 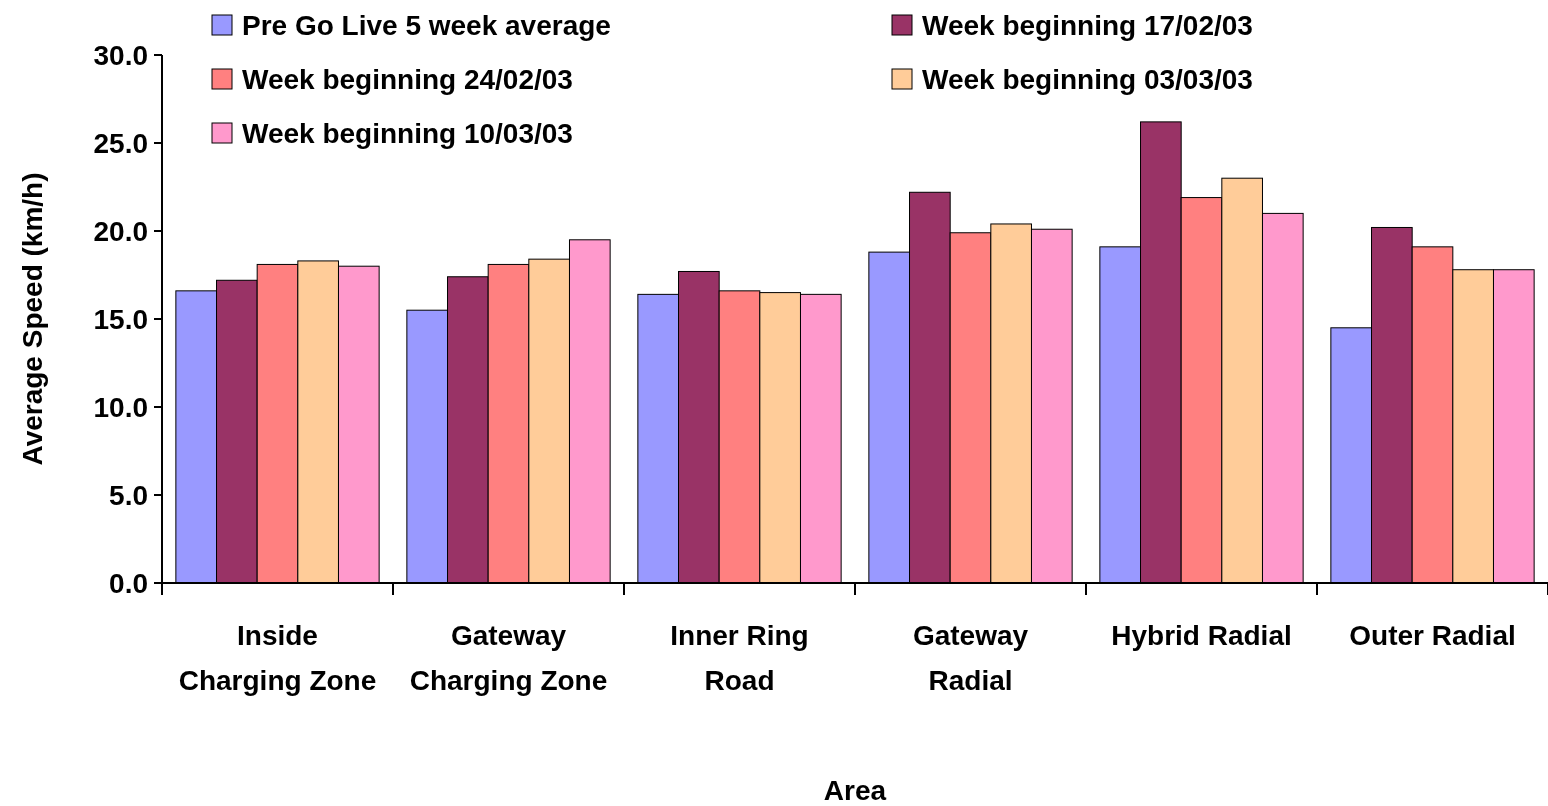 I want to click on y-tick-label: 30.0, so click(x=120, y=55).